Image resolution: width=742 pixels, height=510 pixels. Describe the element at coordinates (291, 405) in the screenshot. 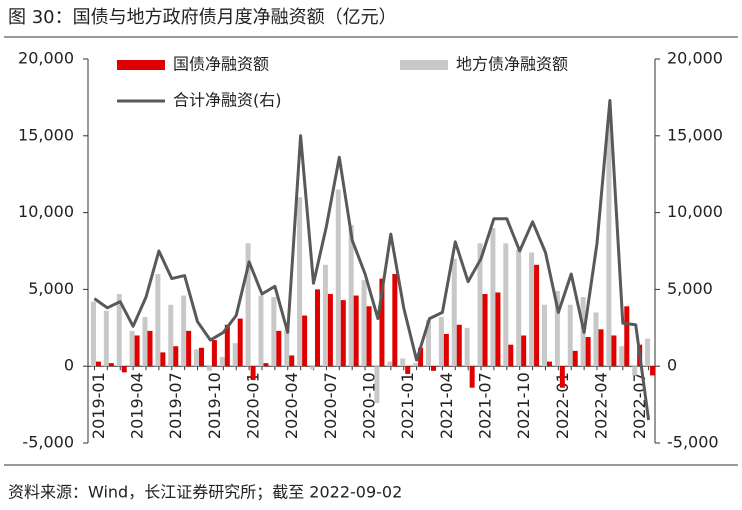

I see `x-tick-label: 2020-04` at that location.